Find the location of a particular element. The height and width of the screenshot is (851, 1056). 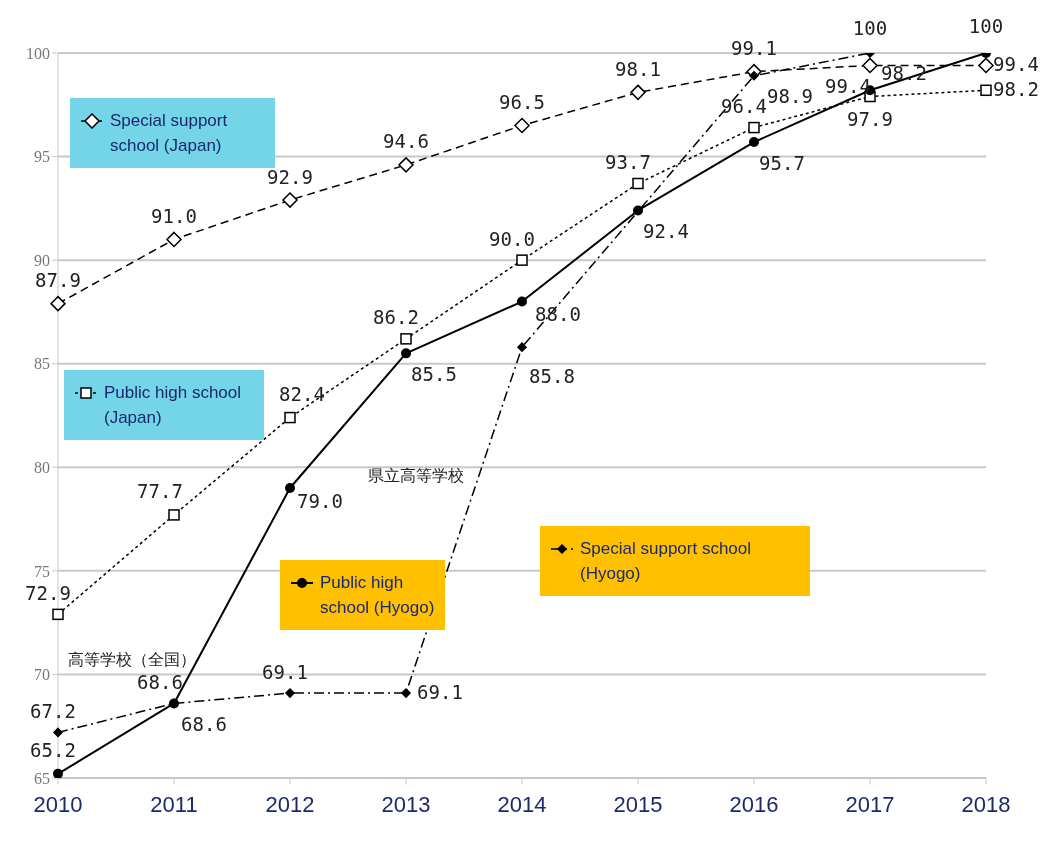

data-label: 85.5 is located at coordinates (434, 373).